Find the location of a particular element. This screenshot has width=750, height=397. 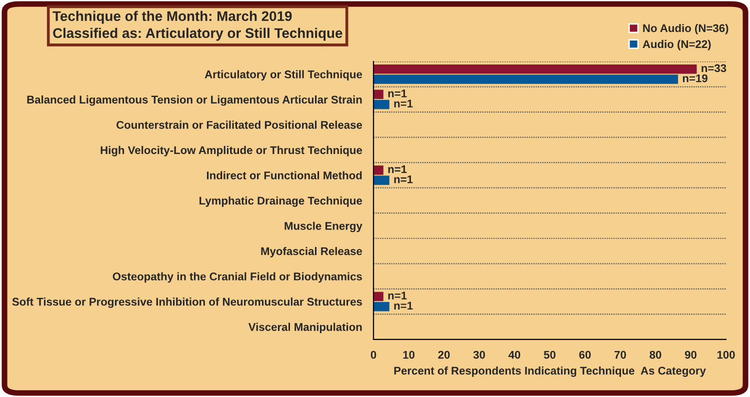

x-tick-label: 40 is located at coordinates (514, 354).